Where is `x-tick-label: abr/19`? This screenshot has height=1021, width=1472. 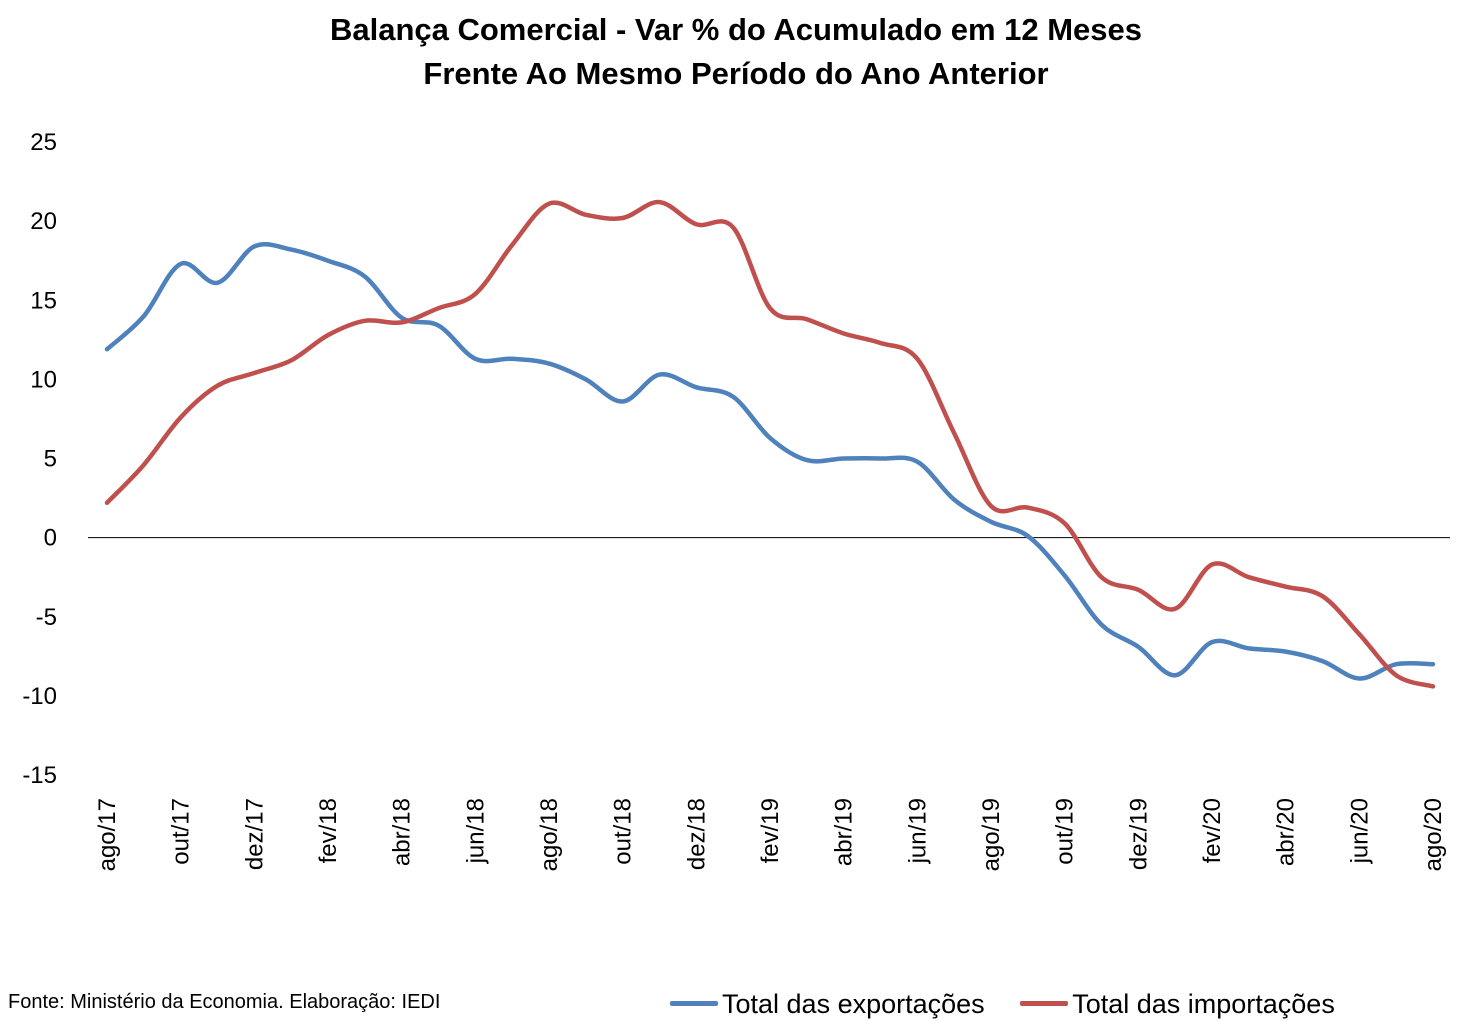
x-tick-label: abr/19 is located at coordinates (844, 832).